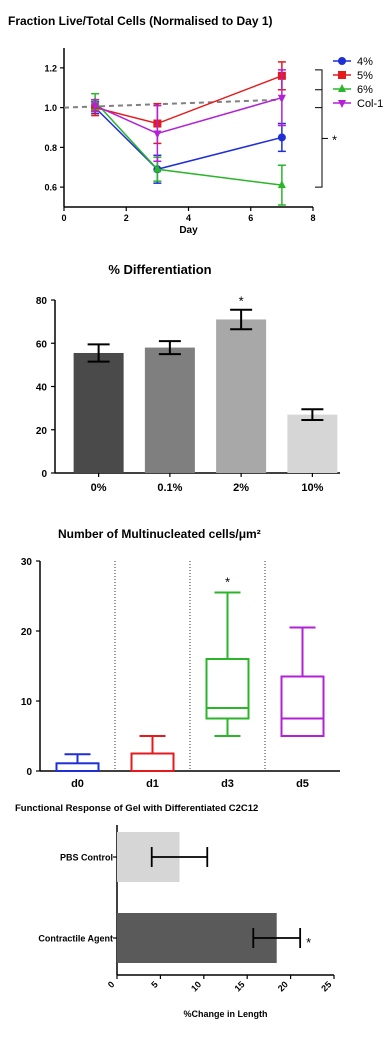 The width and height of the screenshot is (390, 1043). What do you see at coordinates (188, 230) in the screenshot?
I see `x-axis-label: Day` at bounding box center [188, 230].